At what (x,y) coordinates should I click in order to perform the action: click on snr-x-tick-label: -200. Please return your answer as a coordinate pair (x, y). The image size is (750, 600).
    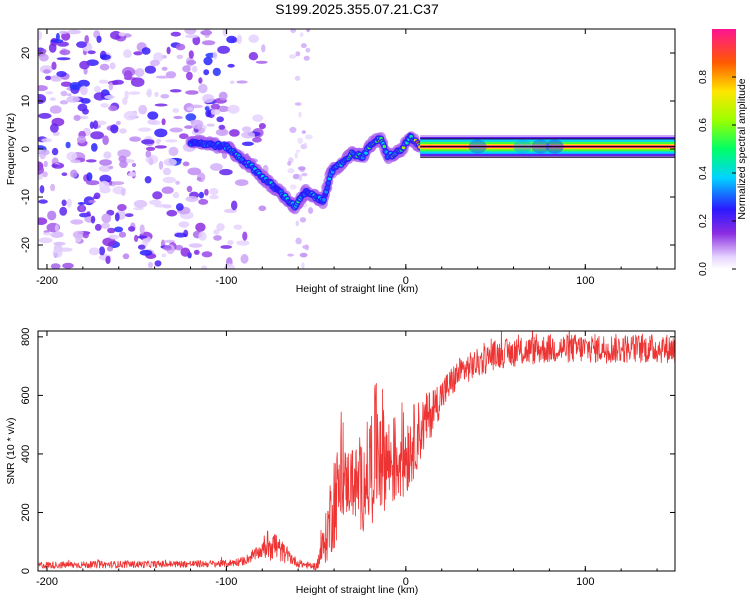
    Looking at the image, I should click on (47, 582).